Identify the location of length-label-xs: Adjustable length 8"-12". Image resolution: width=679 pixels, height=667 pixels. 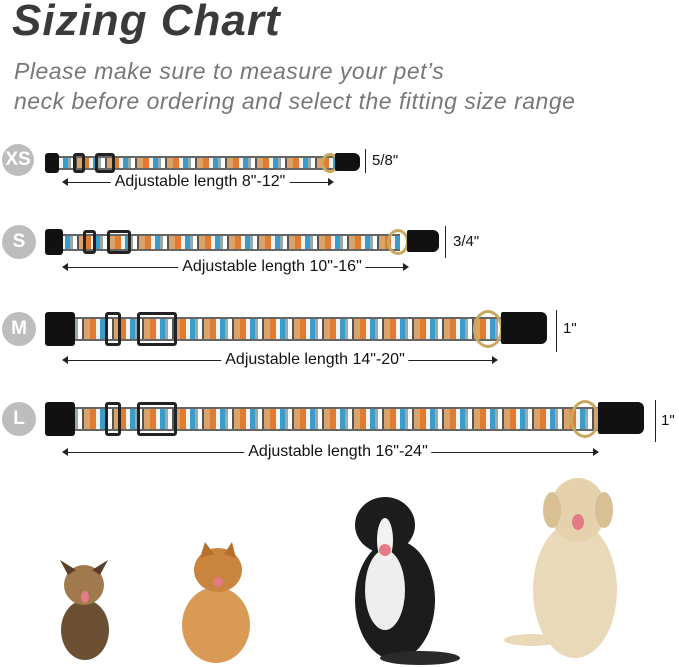
(200, 182).